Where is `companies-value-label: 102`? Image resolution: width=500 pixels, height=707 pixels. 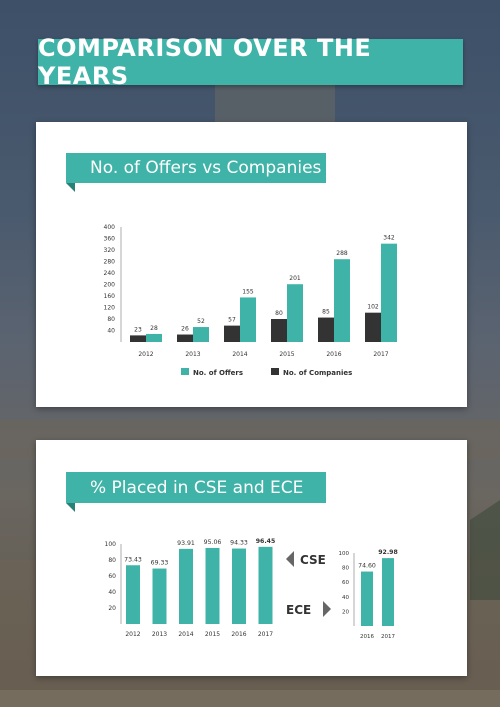 companies-value-label: 102 is located at coordinates (373, 307).